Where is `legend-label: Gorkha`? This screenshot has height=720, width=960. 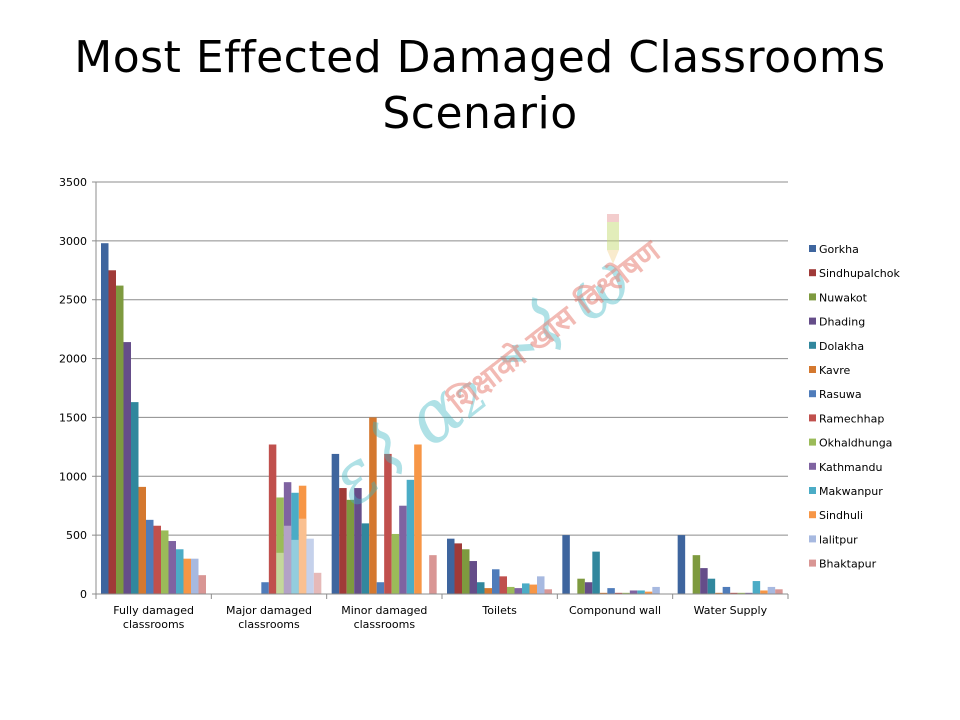
legend-label: Gorkha is located at coordinates (839, 249).